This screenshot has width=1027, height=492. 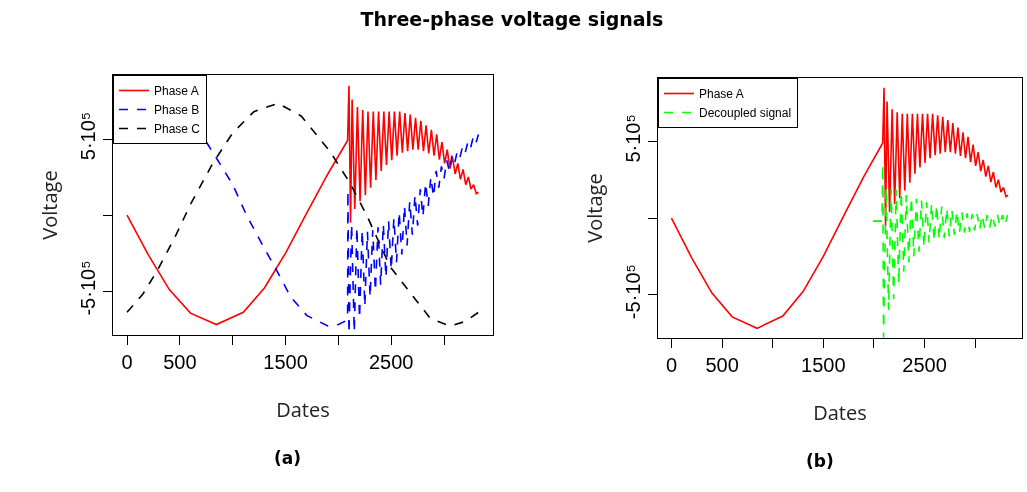 I want to click on legend-label: Phase C, so click(x=177, y=129).